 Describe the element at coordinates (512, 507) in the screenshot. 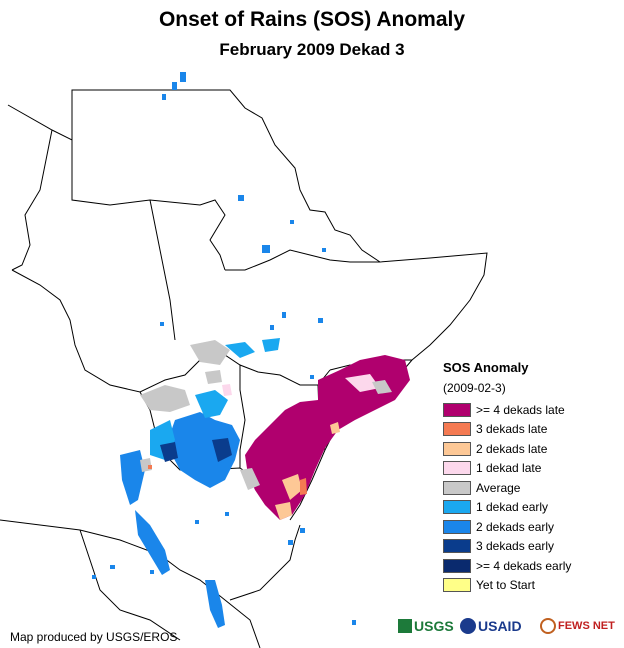

I see `legend-label: 1 dekad early` at that location.